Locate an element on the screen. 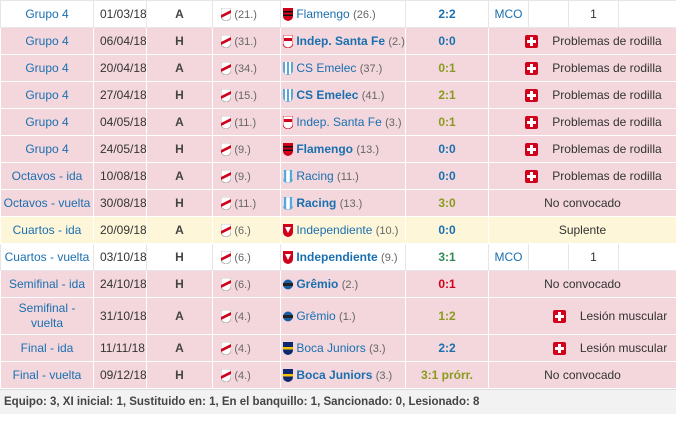 The width and height of the screenshot is (676, 439). empty-cell is located at coordinates (548, 257).